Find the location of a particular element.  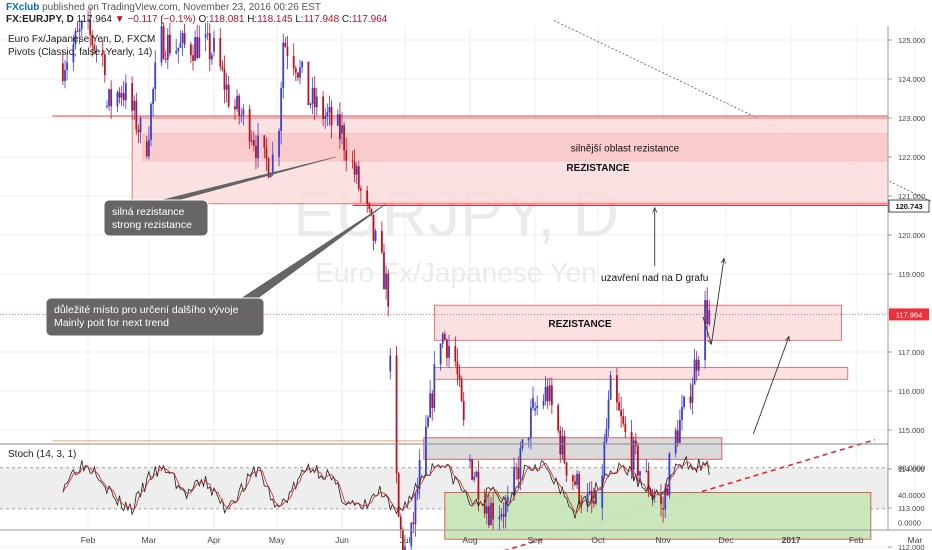

legend-series: Euro Fx/Japanese Yen, D, FXCM is located at coordinates (82, 39).